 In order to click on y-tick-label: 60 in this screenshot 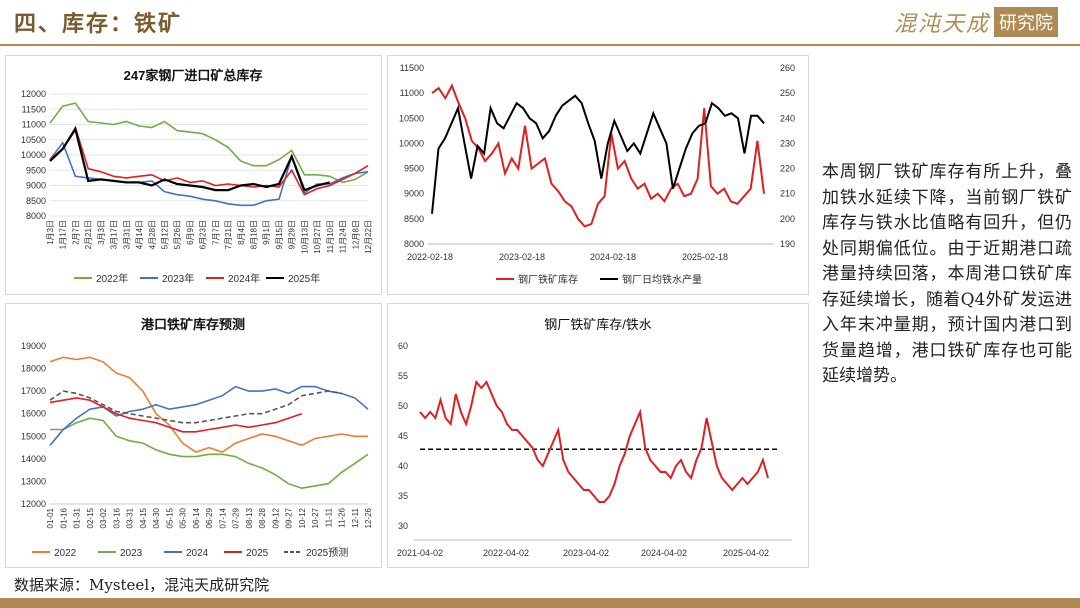, I will do `click(403, 346)`.